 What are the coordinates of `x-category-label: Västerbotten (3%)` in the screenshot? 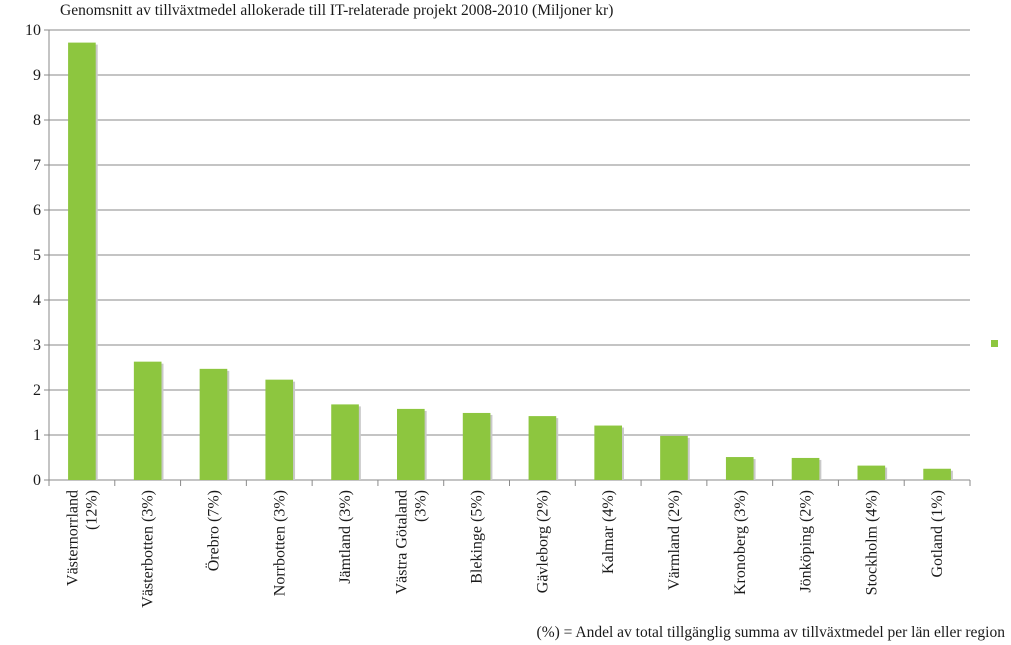 It's located at (148, 549).